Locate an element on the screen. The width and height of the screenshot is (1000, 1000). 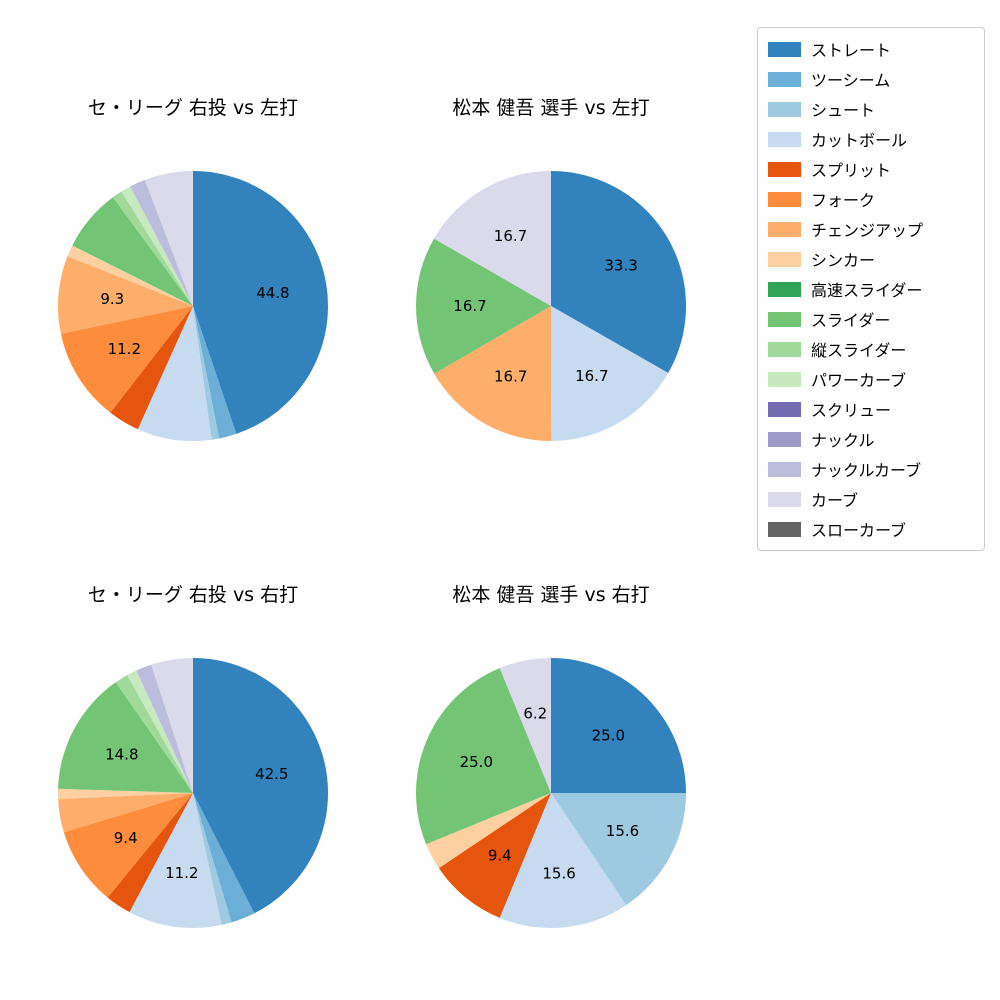
pie-chart-player-vs-right: 25.0 15.6 15.6 9.4 25.0 6.2 is located at coordinates (550, 793).